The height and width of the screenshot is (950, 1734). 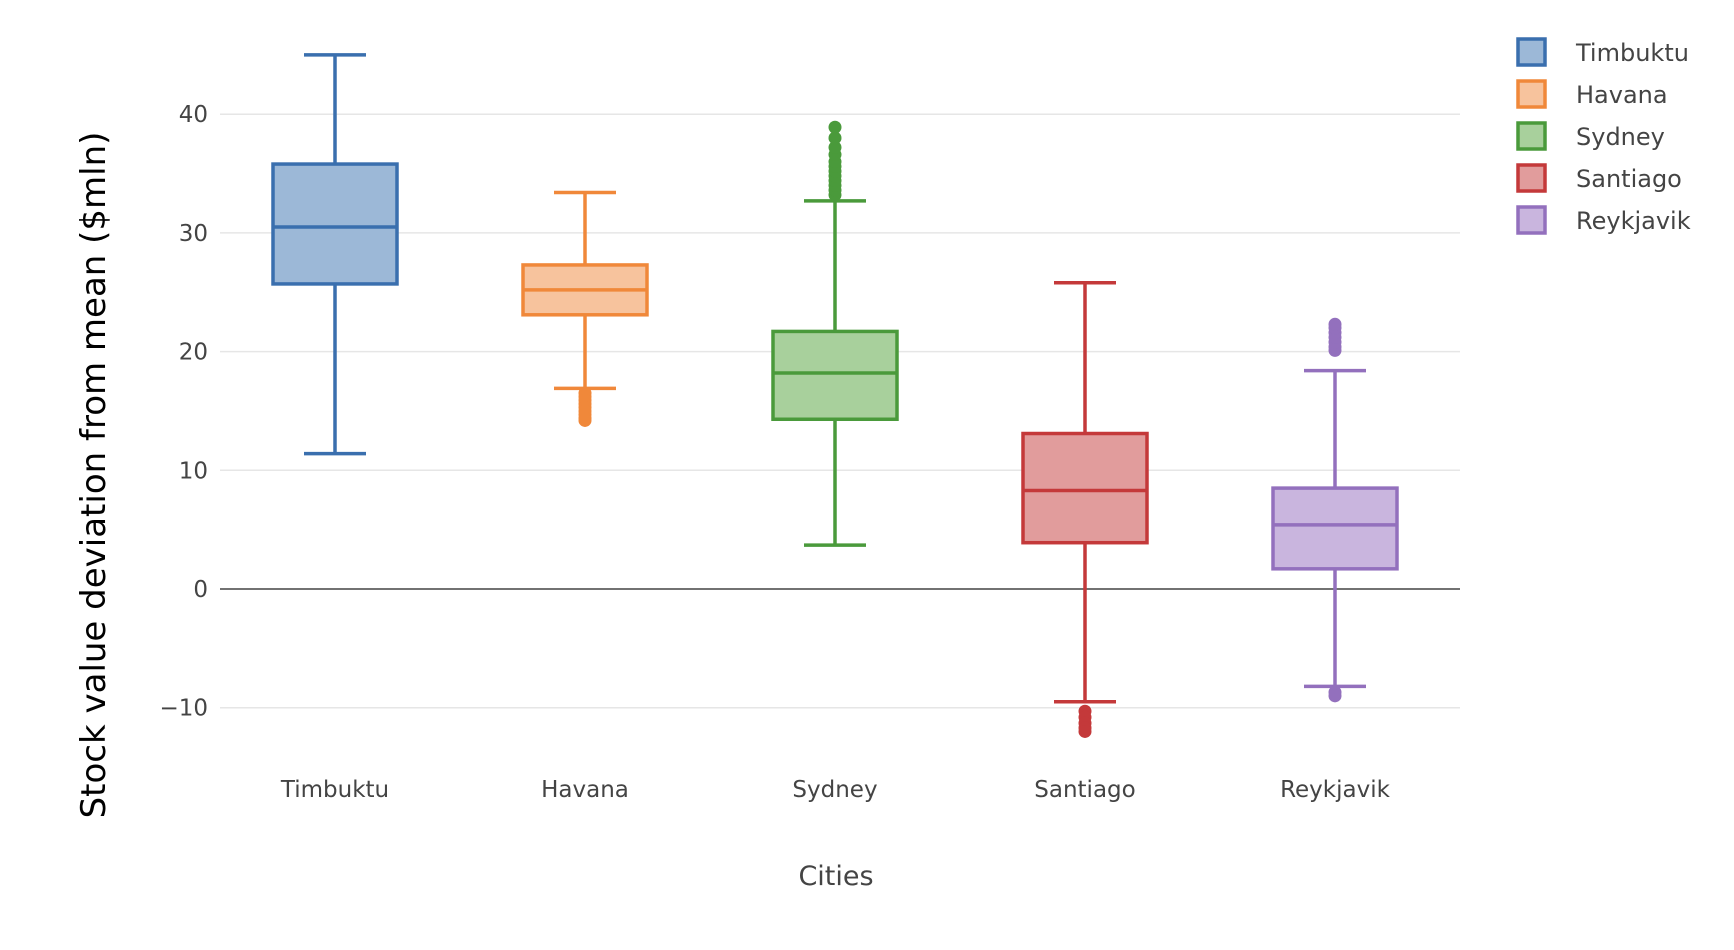 What do you see at coordinates (835, 876) in the screenshot?
I see `x-axis-title: Cities` at bounding box center [835, 876].